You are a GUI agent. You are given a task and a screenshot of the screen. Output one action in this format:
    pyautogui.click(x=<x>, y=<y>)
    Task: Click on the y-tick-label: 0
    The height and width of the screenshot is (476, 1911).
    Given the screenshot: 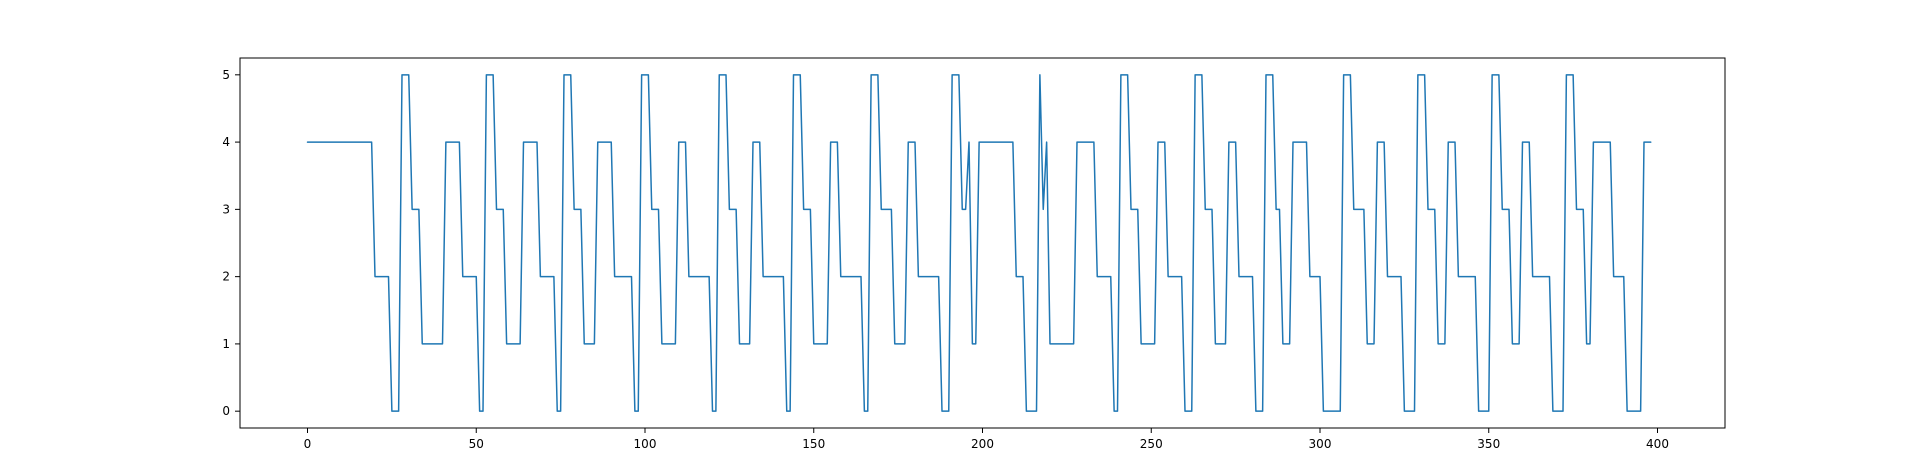 What is the action you would take?
    pyautogui.click(x=226, y=411)
    